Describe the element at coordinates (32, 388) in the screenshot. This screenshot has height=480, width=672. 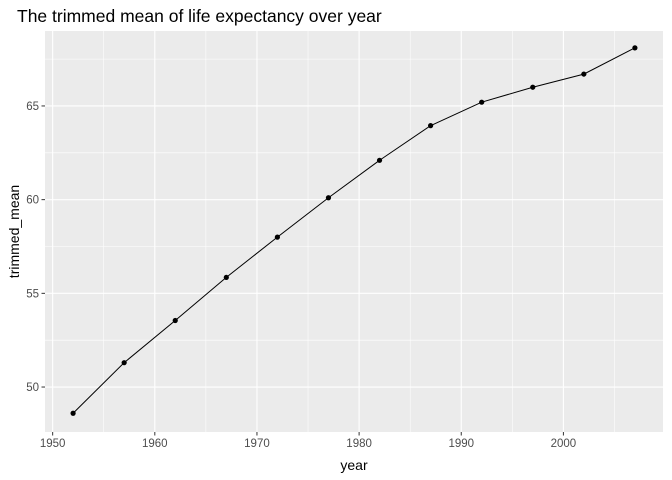
I see `y-tick-label: 50` at that location.